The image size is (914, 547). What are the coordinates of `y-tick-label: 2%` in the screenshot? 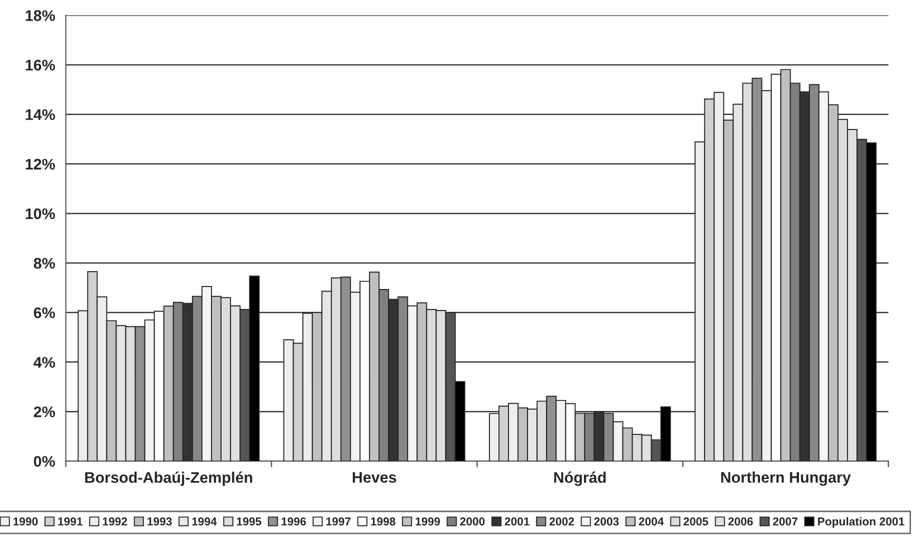 It's located at (44, 412).